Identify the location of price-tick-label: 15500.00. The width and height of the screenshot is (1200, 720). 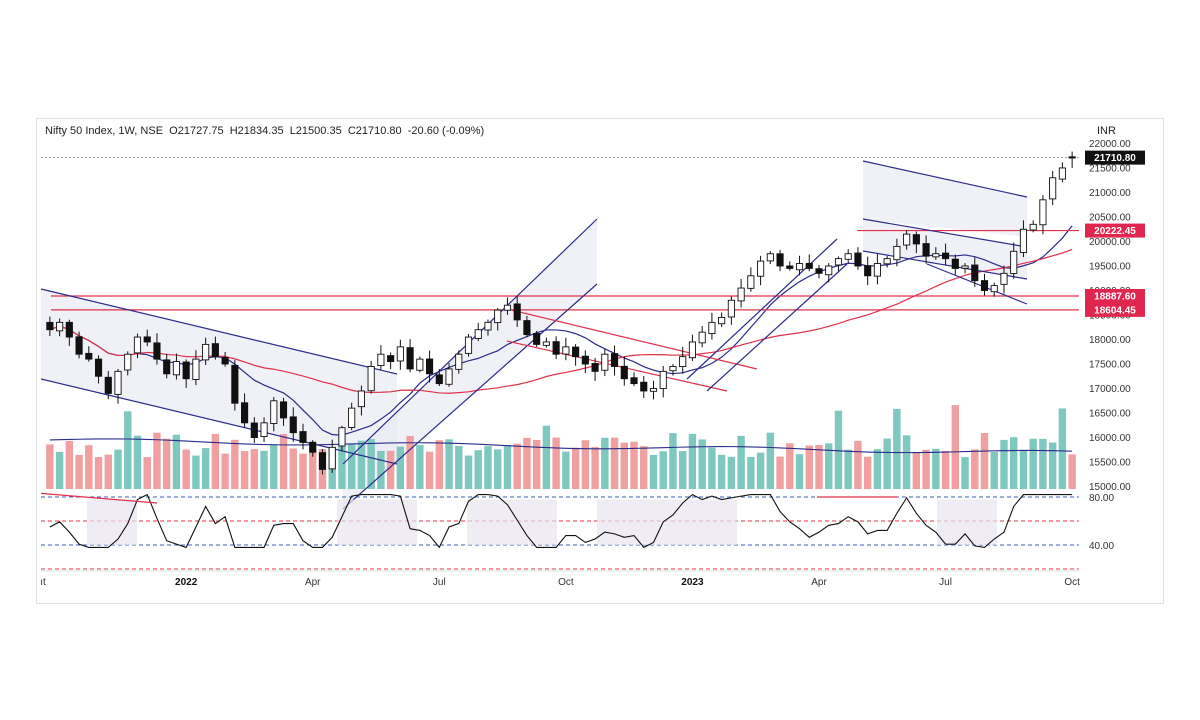
(1110, 463).